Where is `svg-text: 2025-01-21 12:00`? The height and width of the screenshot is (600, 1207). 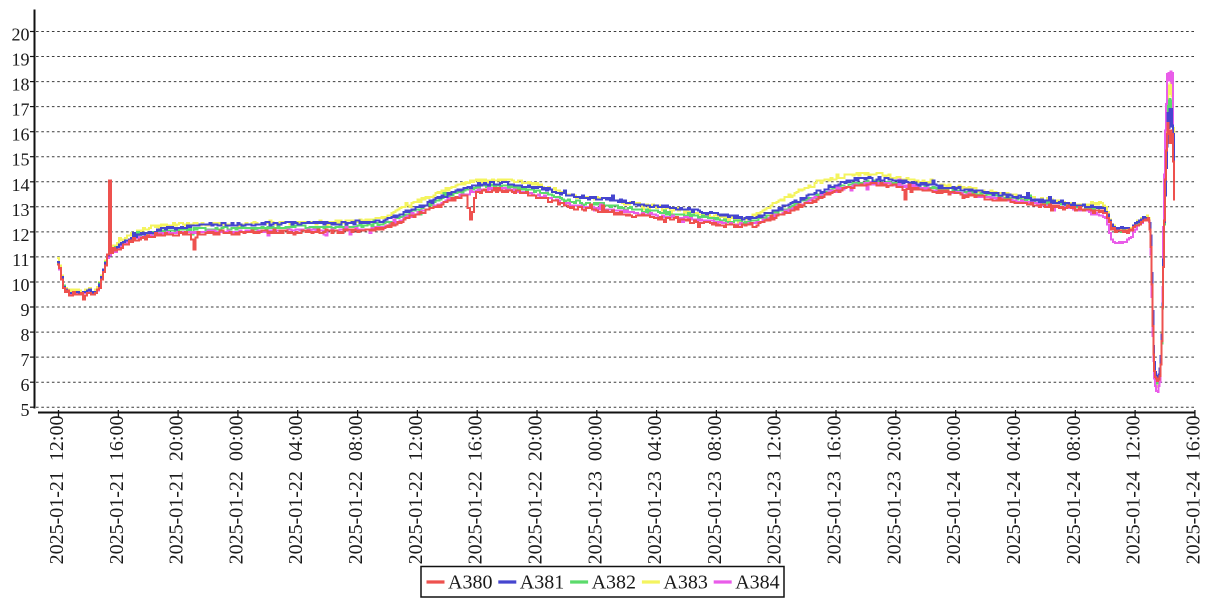 svg-text: 2025-01-21 12:00 is located at coordinates (57, 490).